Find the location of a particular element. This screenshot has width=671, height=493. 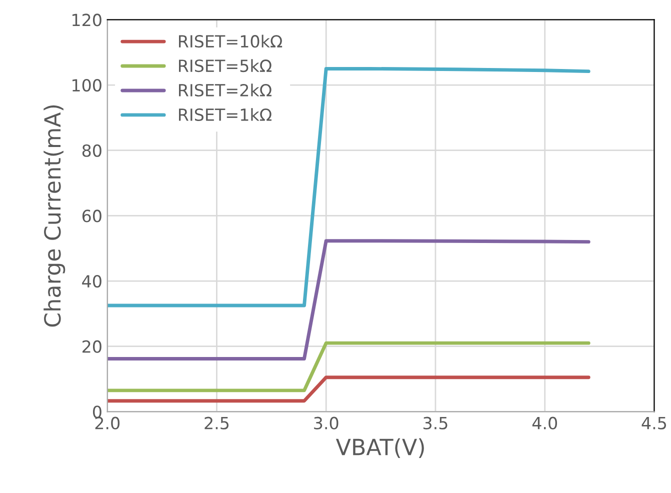

y-tick-label: 120 is located at coordinates (87, 20).